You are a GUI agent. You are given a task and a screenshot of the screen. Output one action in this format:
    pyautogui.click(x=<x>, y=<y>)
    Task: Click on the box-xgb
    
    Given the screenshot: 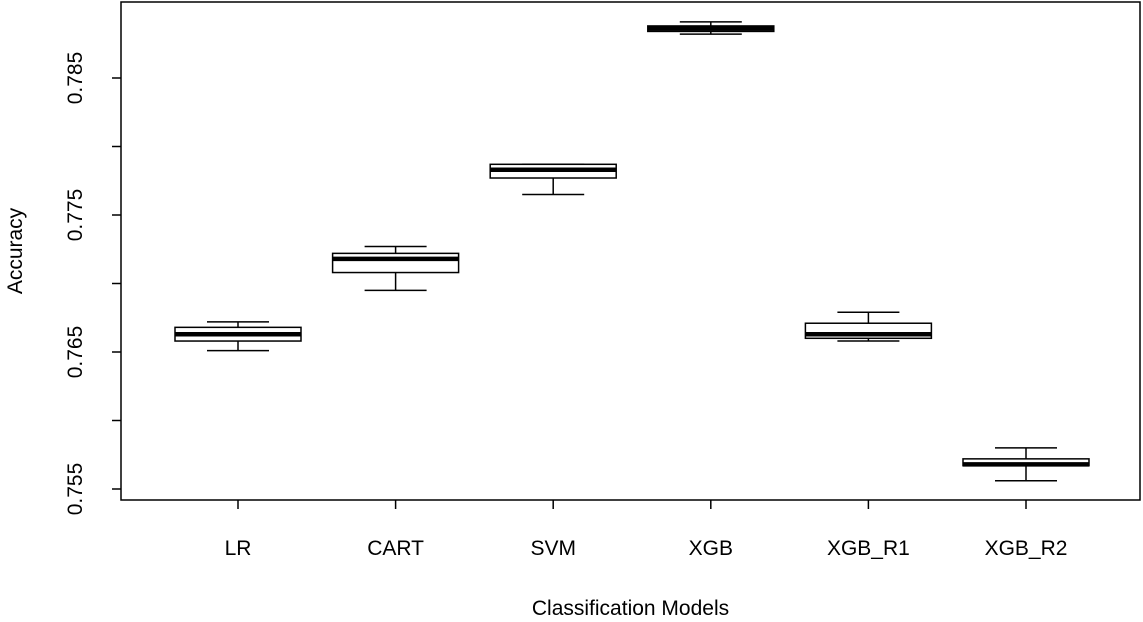 What is the action you would take?
    pyautogui.click(x=711, y=28)
    